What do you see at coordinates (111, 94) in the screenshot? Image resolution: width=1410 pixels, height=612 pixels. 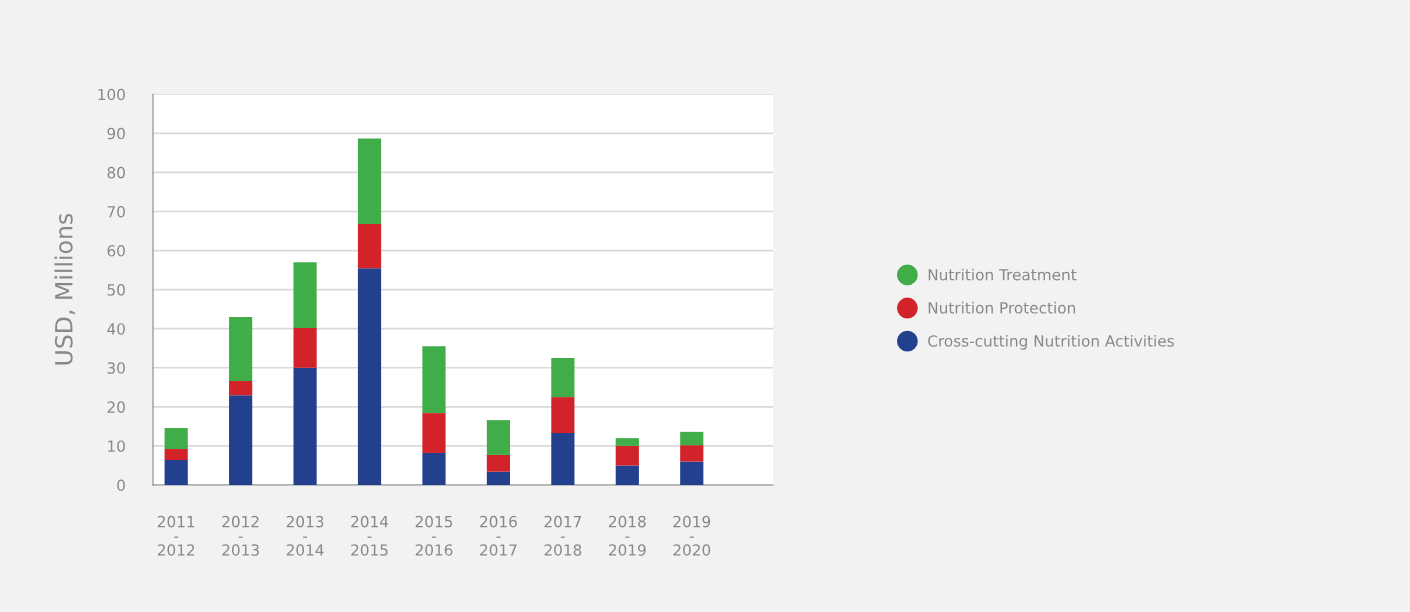 I see `y-tick-label: 100` at bounding box center [111, 94].